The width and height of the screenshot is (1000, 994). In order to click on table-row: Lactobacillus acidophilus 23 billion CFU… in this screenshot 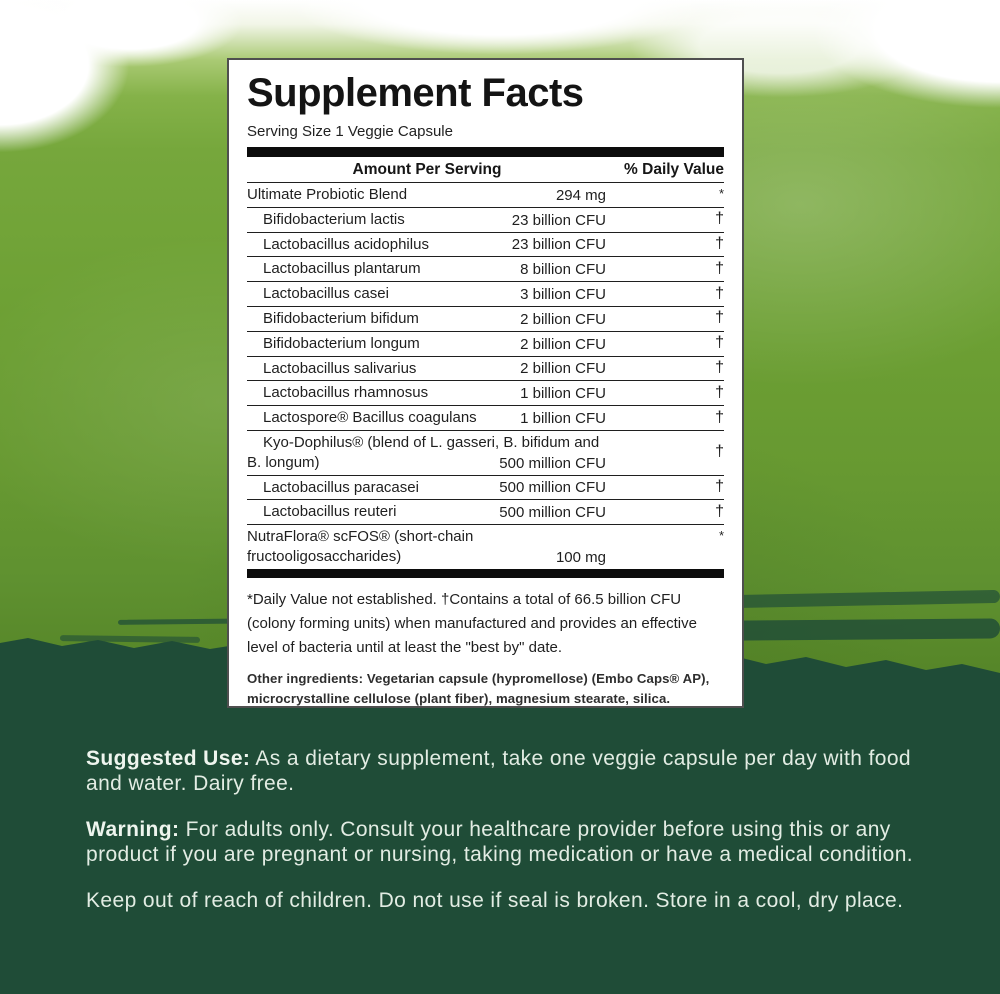, I will do `click(485, 245)`.